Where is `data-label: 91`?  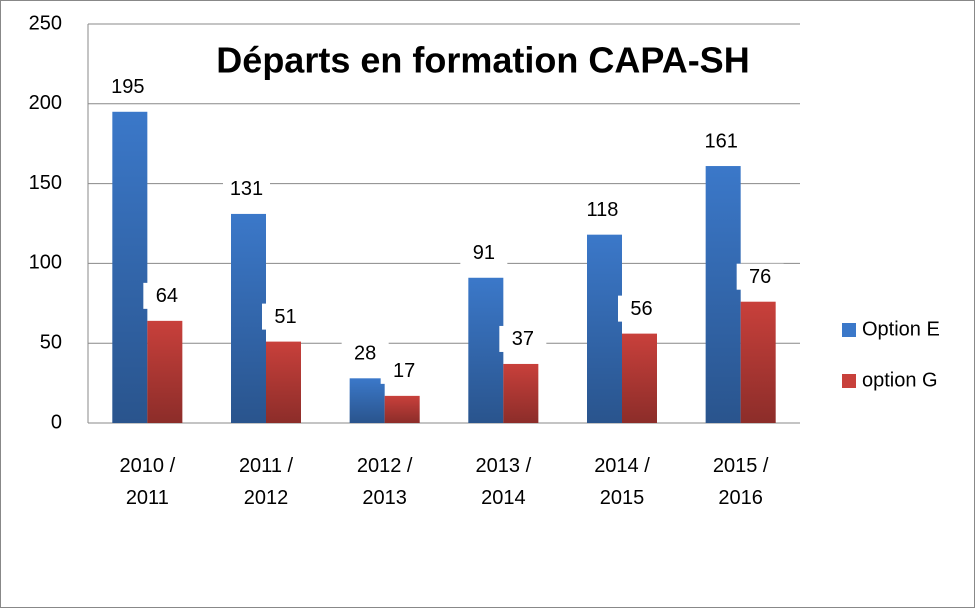 data-label: 91 is located at coordinates (484, 253).